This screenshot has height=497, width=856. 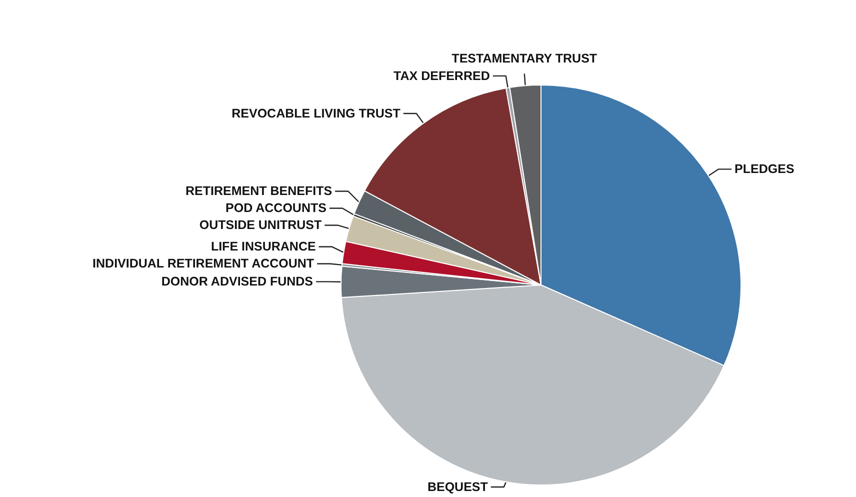 What do you see at coordinates (457, 487) in the screenshot?
I see `slice-label: BEQUEST` at bounding box center [457, 487].